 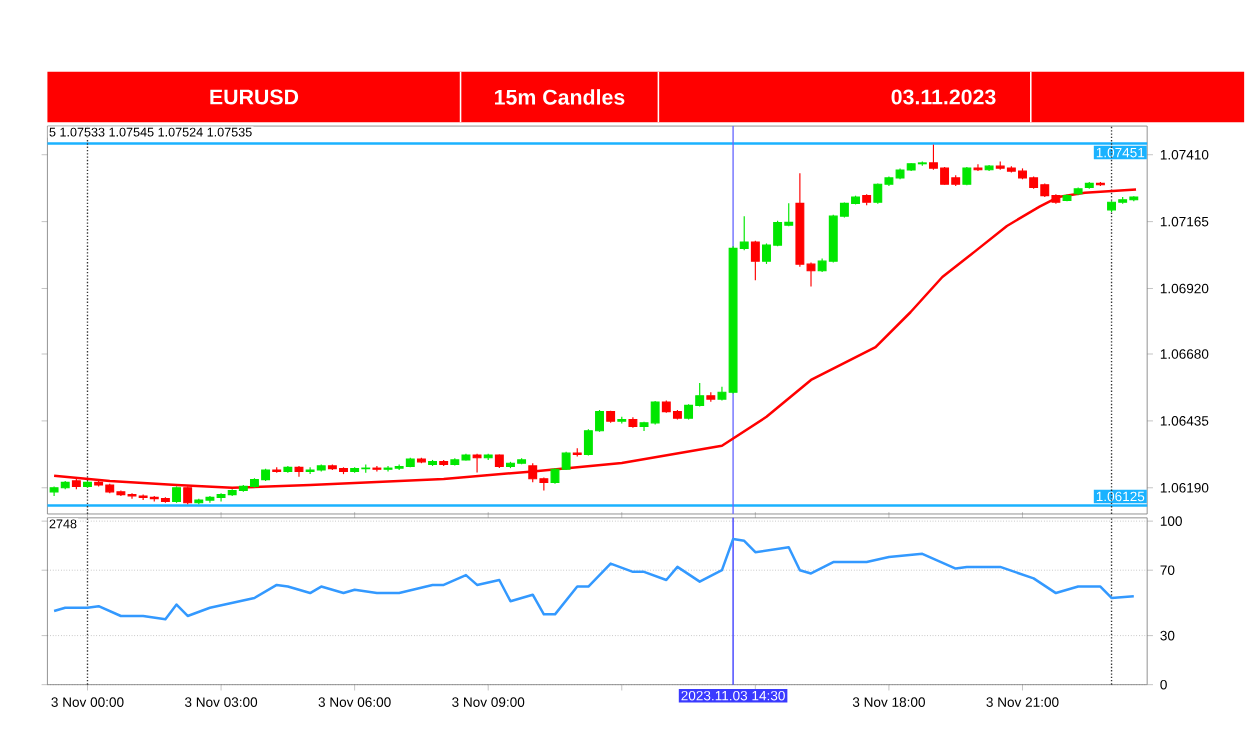 I want to click on chart-subtitle: 15m Candles, so click(x=560, y=97).